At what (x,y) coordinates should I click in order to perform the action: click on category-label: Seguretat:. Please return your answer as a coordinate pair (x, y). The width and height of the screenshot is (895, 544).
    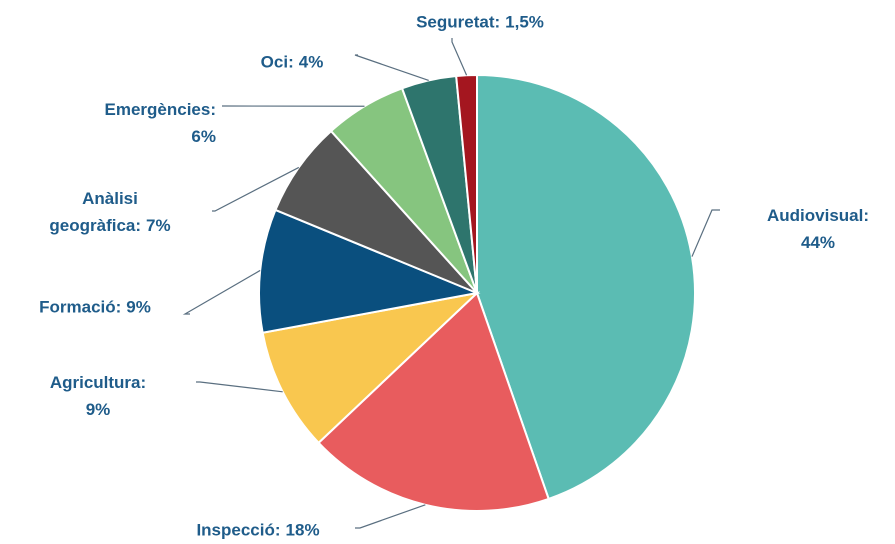
    Looking at the image, I should click on (458, 22).